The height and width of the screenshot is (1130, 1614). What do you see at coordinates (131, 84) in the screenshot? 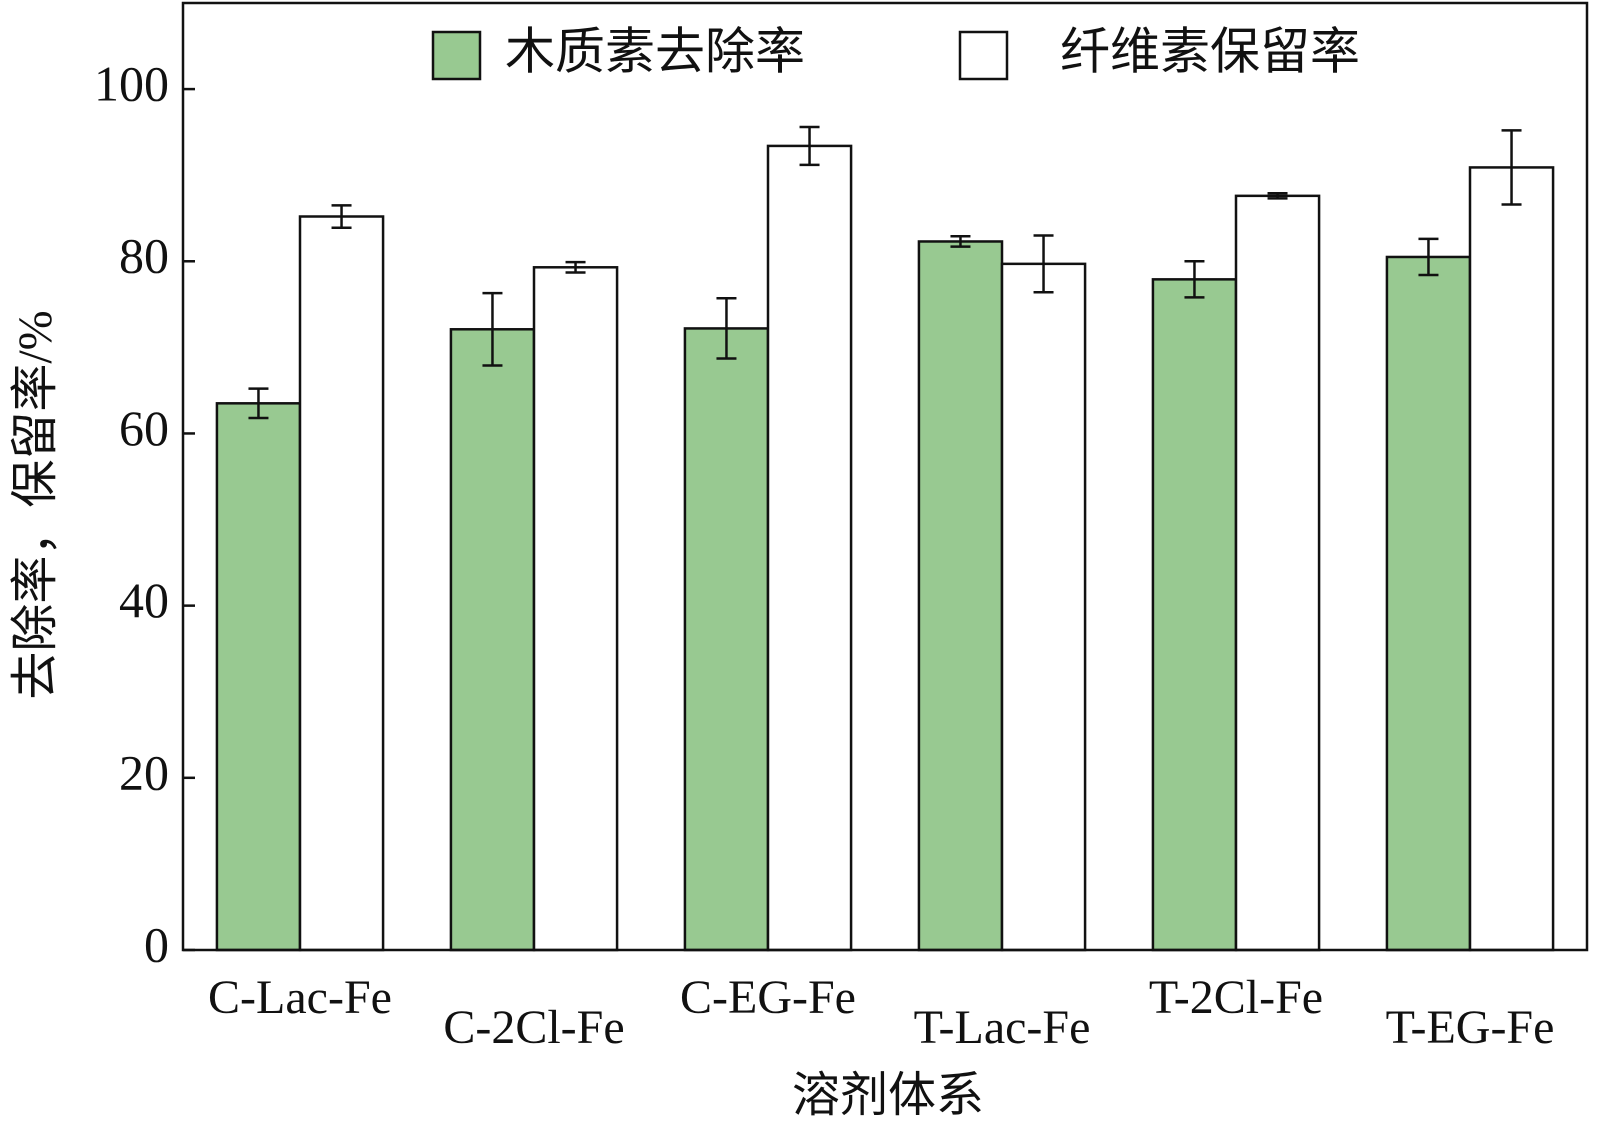
I see `y-tick-label: 100` at bounding box center [131, 84].